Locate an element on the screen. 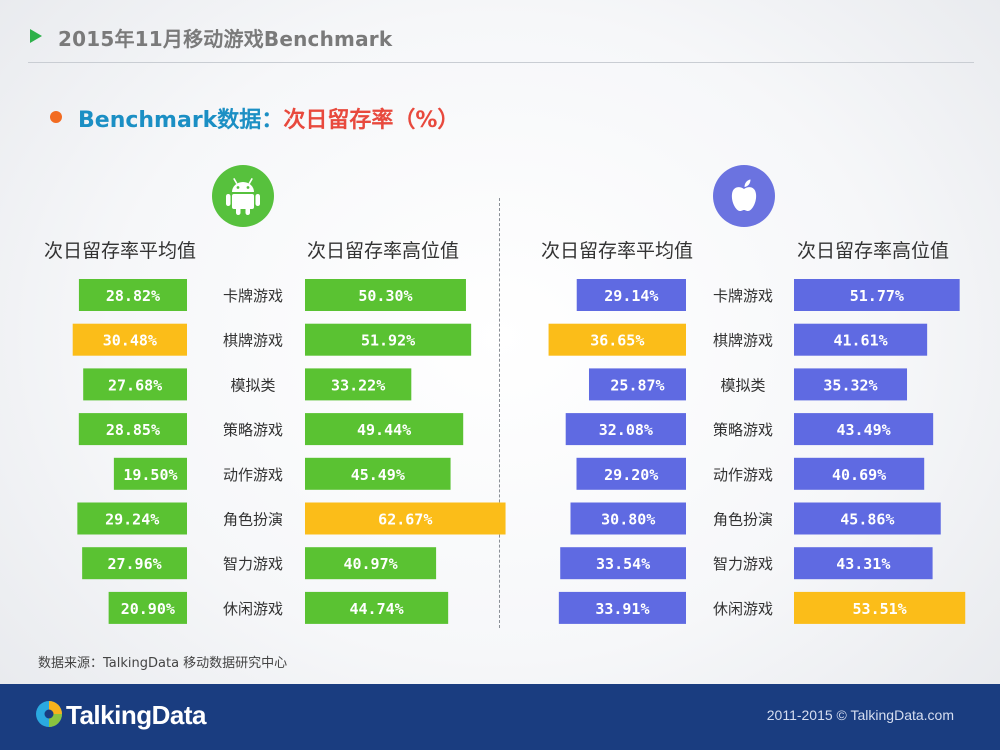 The height and width of the screenshot is (750, 1000). ios-avg-value-label: 25.87% is located at coordinates (637, 385).